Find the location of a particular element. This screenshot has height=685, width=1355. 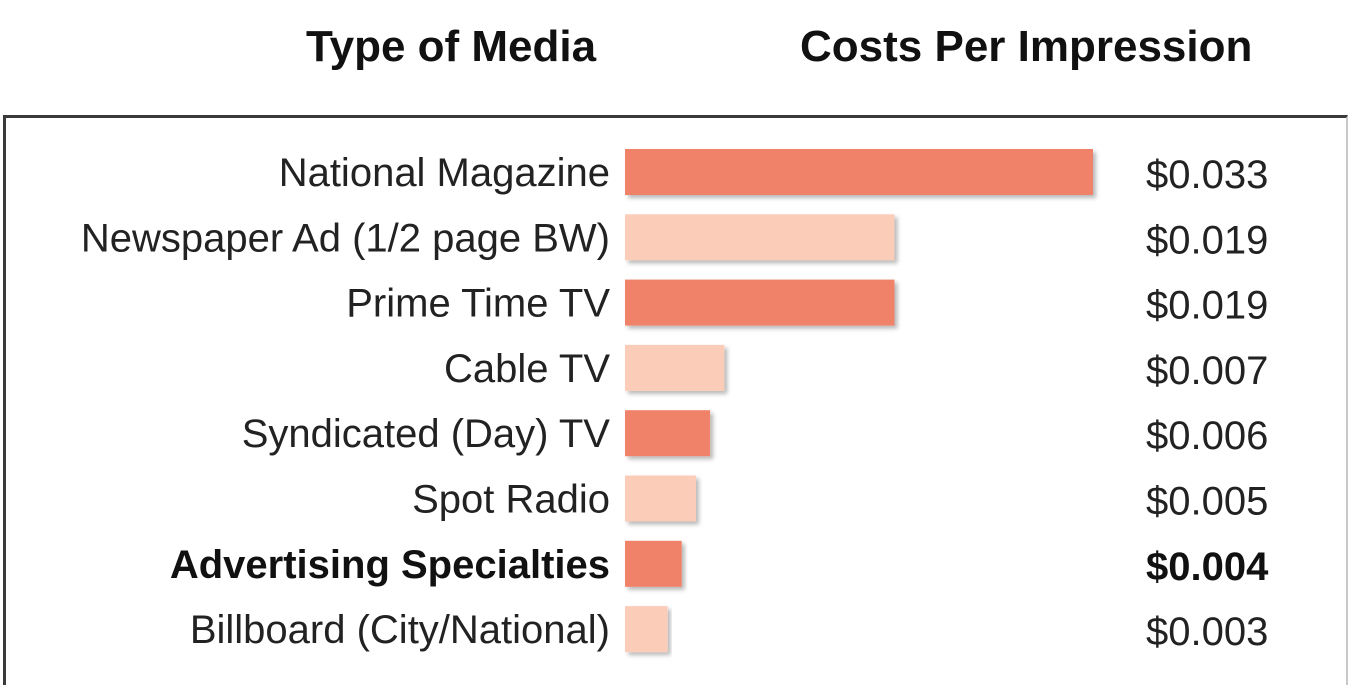

value-label-4: $0.007 is located at coordinates (1207, 371).